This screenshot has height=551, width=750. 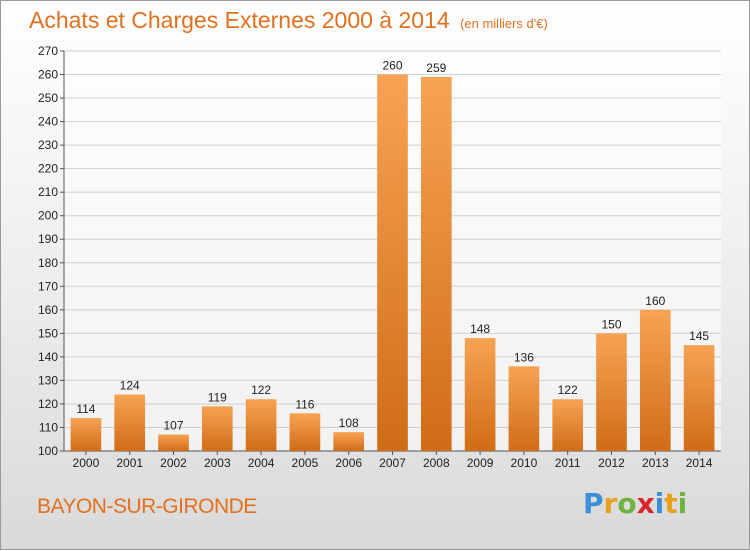 I want to click on logo-letter: x, so click(x=645, y=503).